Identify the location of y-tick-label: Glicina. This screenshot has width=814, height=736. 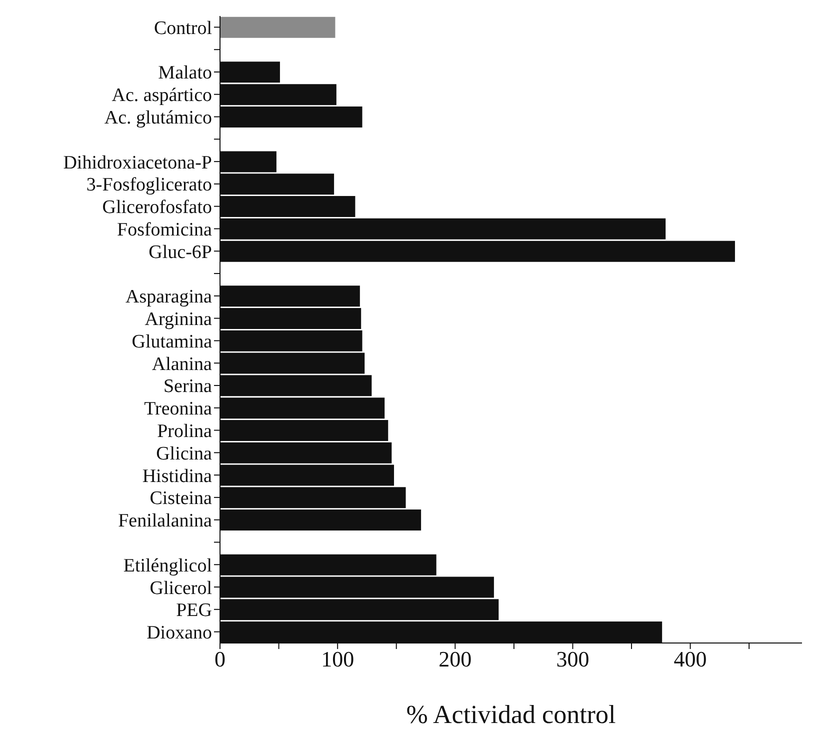
(184, 453).